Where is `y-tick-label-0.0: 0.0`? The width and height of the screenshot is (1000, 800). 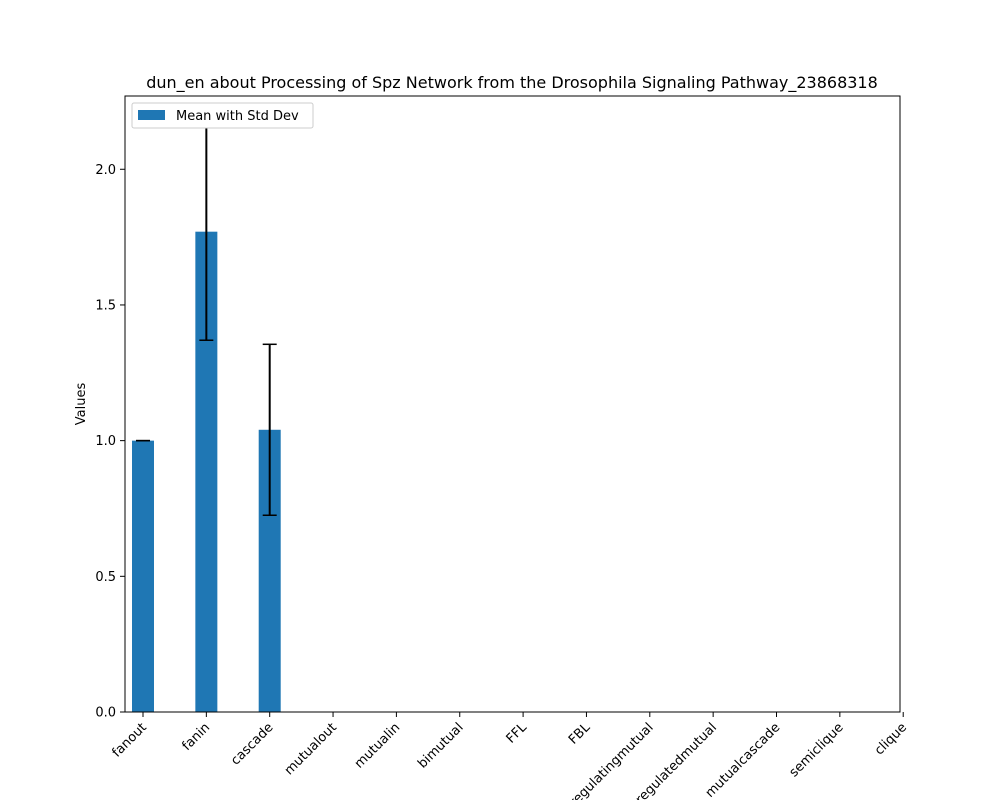 y-tick-label-0.0: 0.0 is located at coordinates (105, 713).